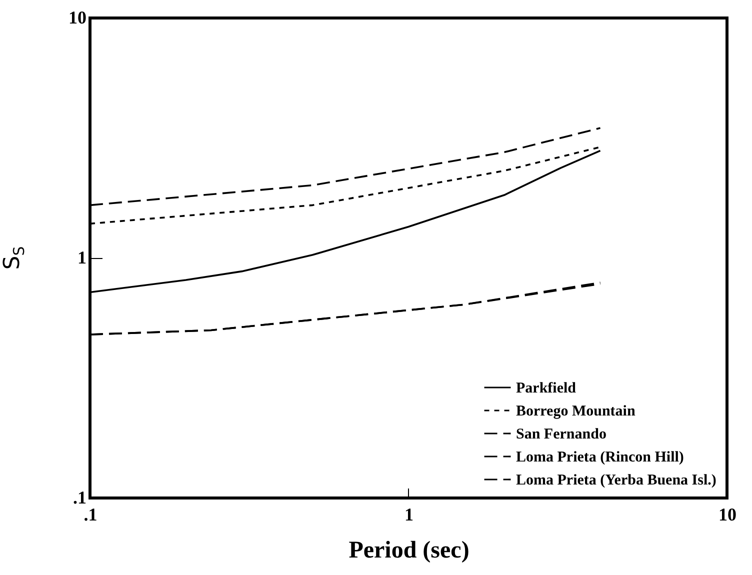 The width and height of the screenshot is (752, 575). What do you see at coordinates (616, 480) in the screenshot?
I see `legend-label: Loma Prieta (Yerba Buena Isl.)` at bounding box center [616, 480].